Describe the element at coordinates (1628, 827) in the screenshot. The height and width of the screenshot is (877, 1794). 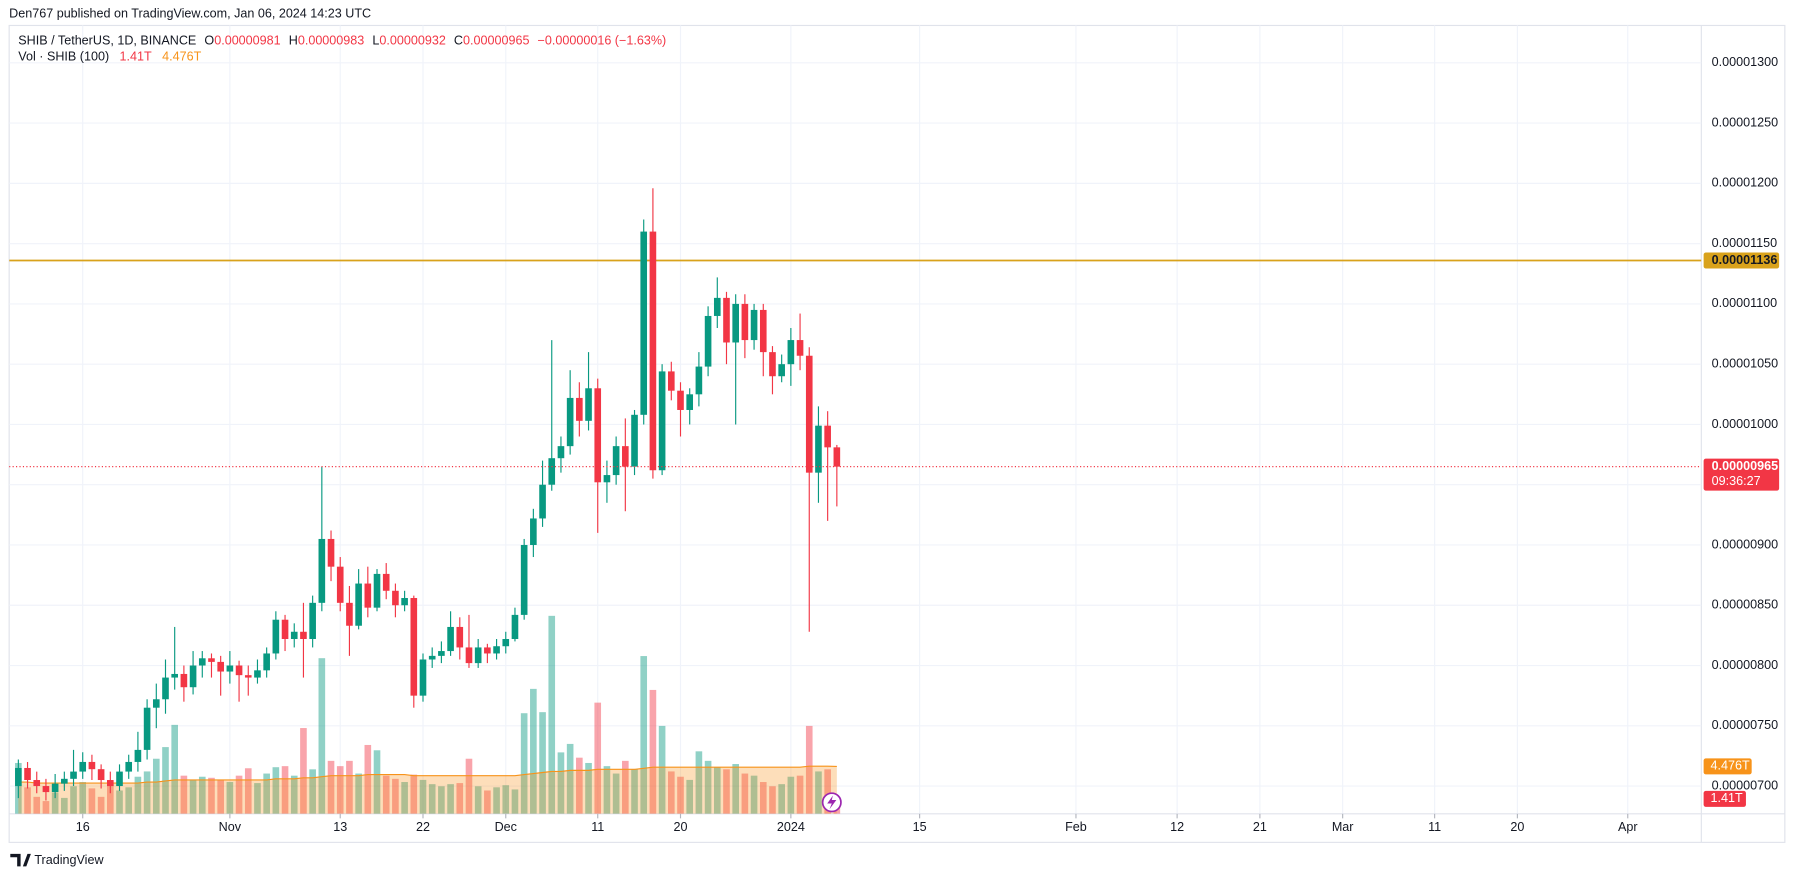
I see `x-tick-label: Apr` at that location.